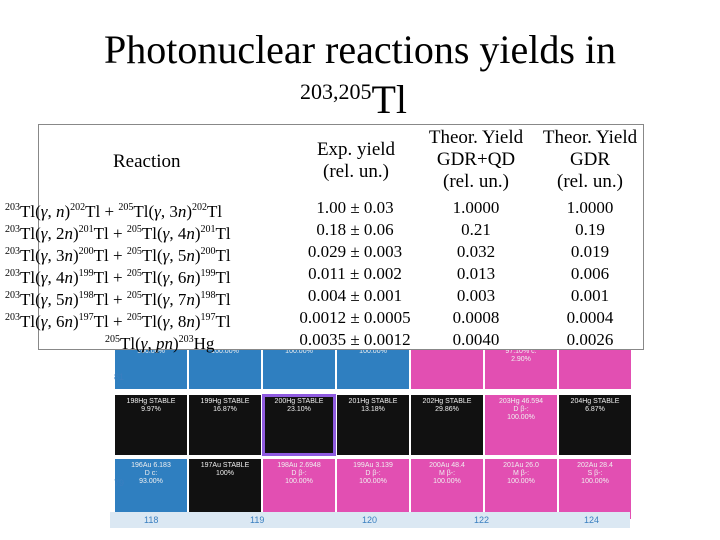  Describe the element at coordinates (476, 207) in the screenshot. I see `theor-gdr-qd-cell: 1.0000` at that location.